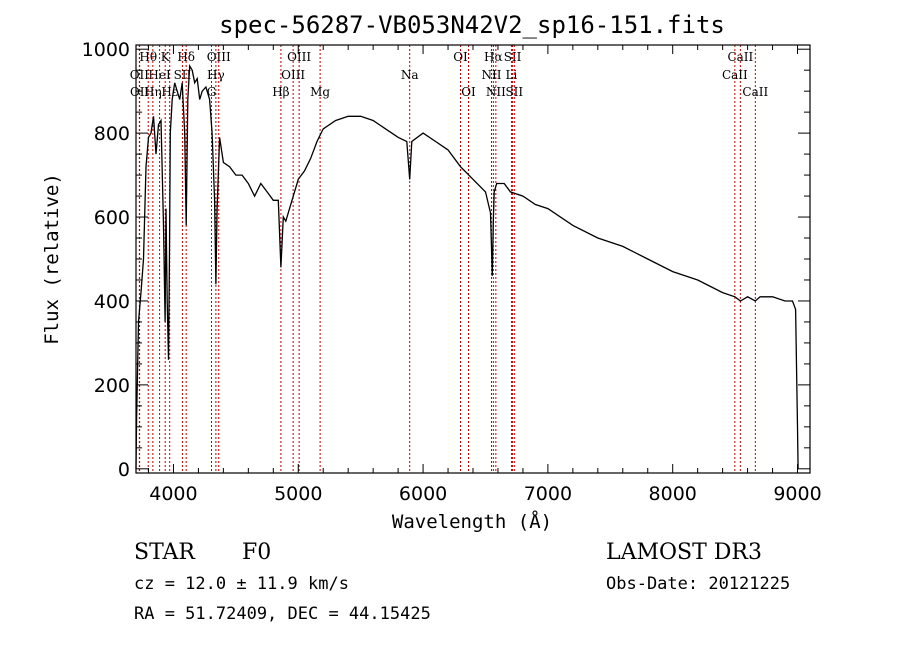  What do you see at coordinates (52, 259) in the screenshot?
I see `y-axis-title: Flux (relative)` at bounding box center [52, 259].